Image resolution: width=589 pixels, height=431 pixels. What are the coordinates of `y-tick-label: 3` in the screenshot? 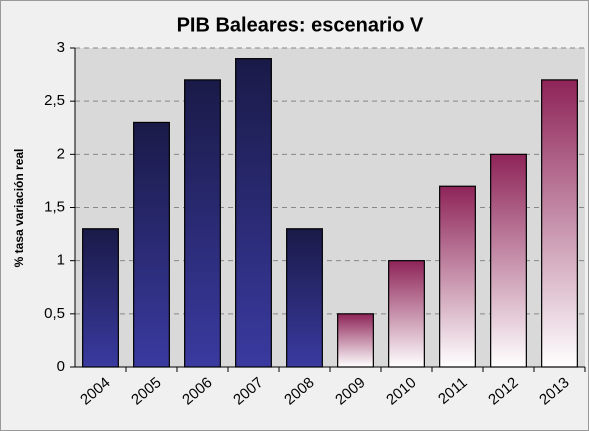 It's located at (61, 47).